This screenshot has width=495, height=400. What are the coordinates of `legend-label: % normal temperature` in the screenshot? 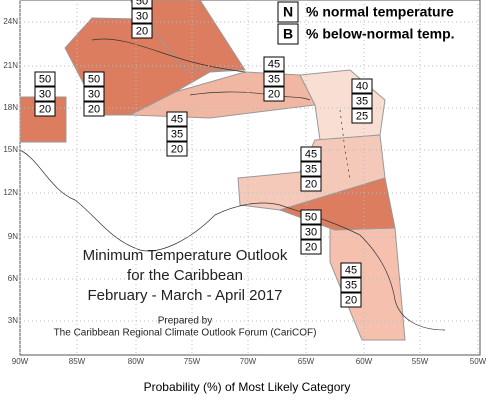 It's located at (380, 12).